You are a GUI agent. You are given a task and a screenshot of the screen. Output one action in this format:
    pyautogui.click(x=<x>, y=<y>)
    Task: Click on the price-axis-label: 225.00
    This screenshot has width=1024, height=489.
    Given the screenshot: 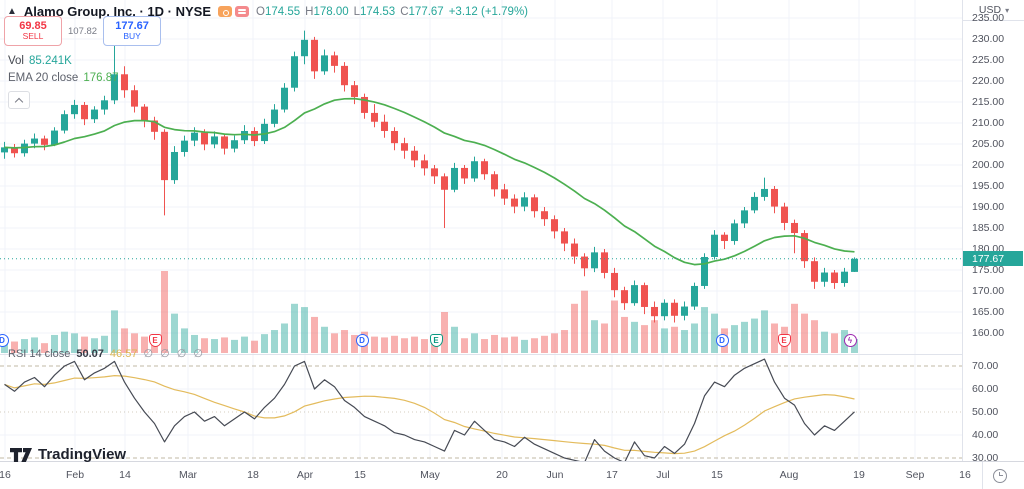 What is the action you would take?
    pyautogui.click(x=988, y=60)
    